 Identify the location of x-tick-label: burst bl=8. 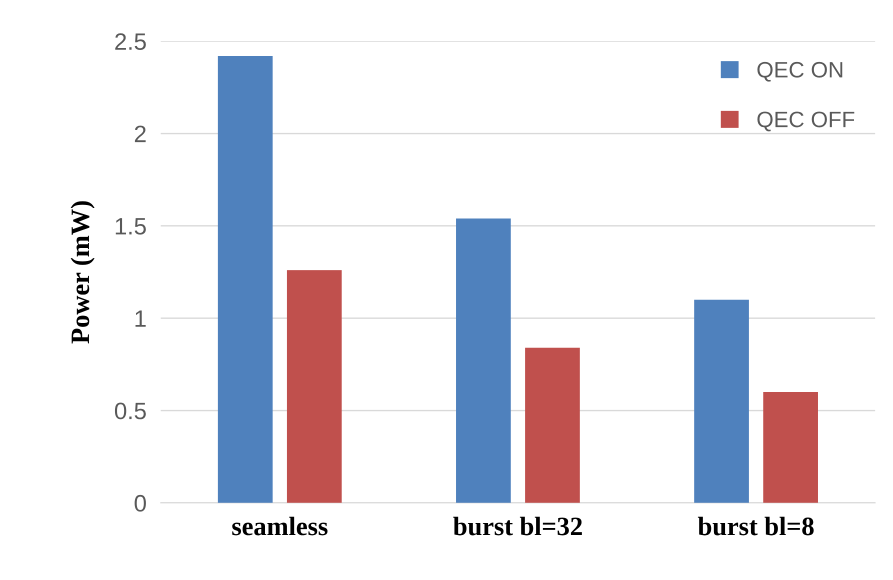
(756, 526).